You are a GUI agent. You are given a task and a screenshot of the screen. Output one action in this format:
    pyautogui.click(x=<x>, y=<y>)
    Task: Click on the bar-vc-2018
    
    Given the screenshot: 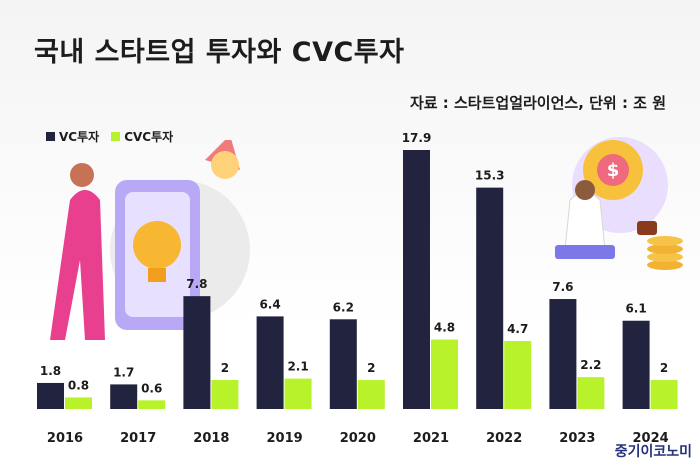 What is the action you would take?
    pyautogui.click(x=197, y=352)
    